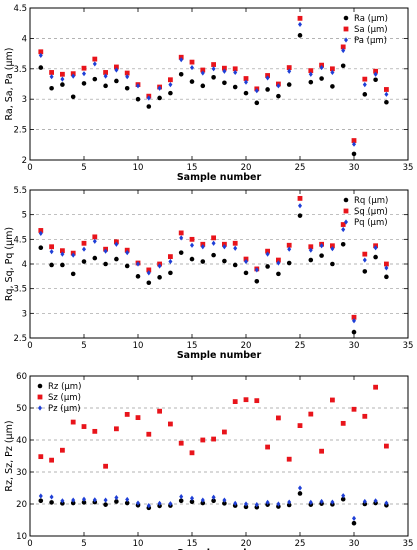  Describe the element at coordinates (20, 9) in the screenshot. I see `y-tick-label: 4.5` at that location.